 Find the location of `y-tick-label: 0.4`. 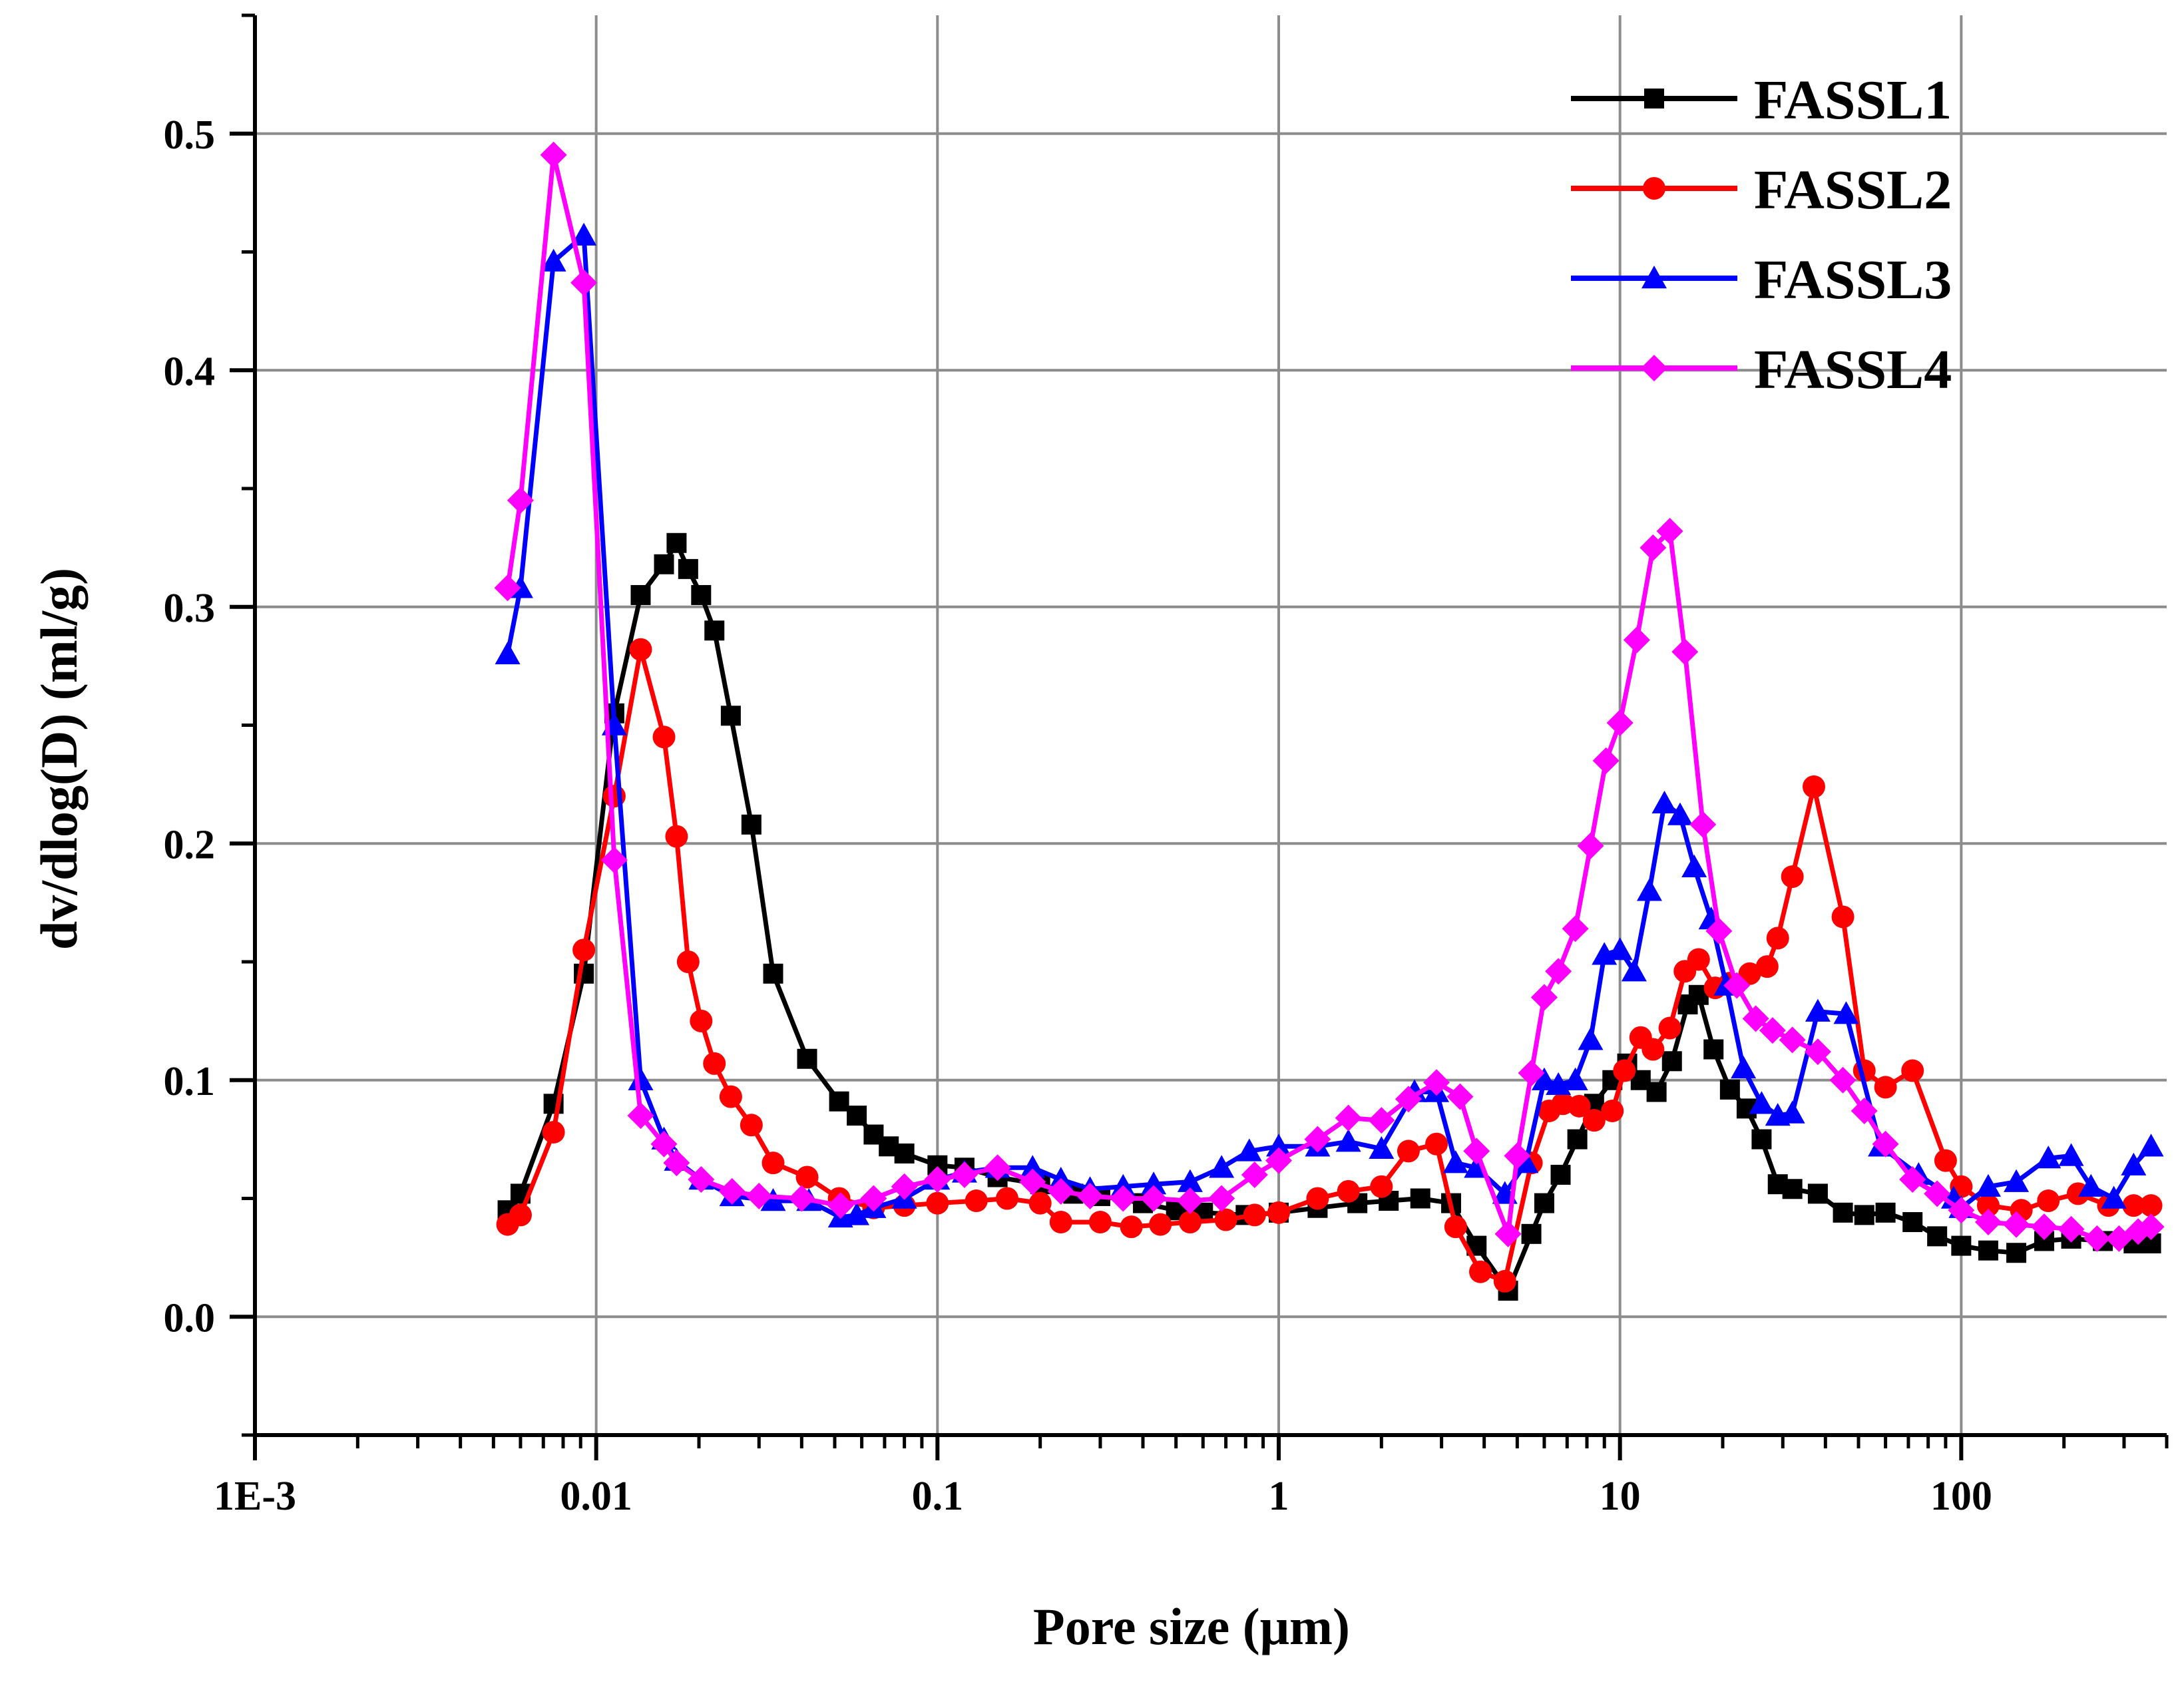

y-tick-label: 0.4 is located at coordinates (190, 371).